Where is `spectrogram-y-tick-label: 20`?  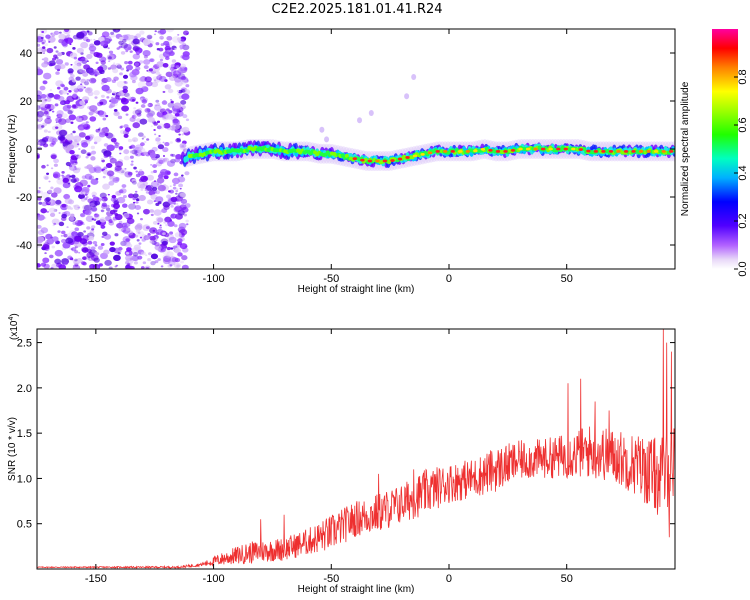
spectrogram-y-tick-label: 20 is located at coordinates (26, 102).